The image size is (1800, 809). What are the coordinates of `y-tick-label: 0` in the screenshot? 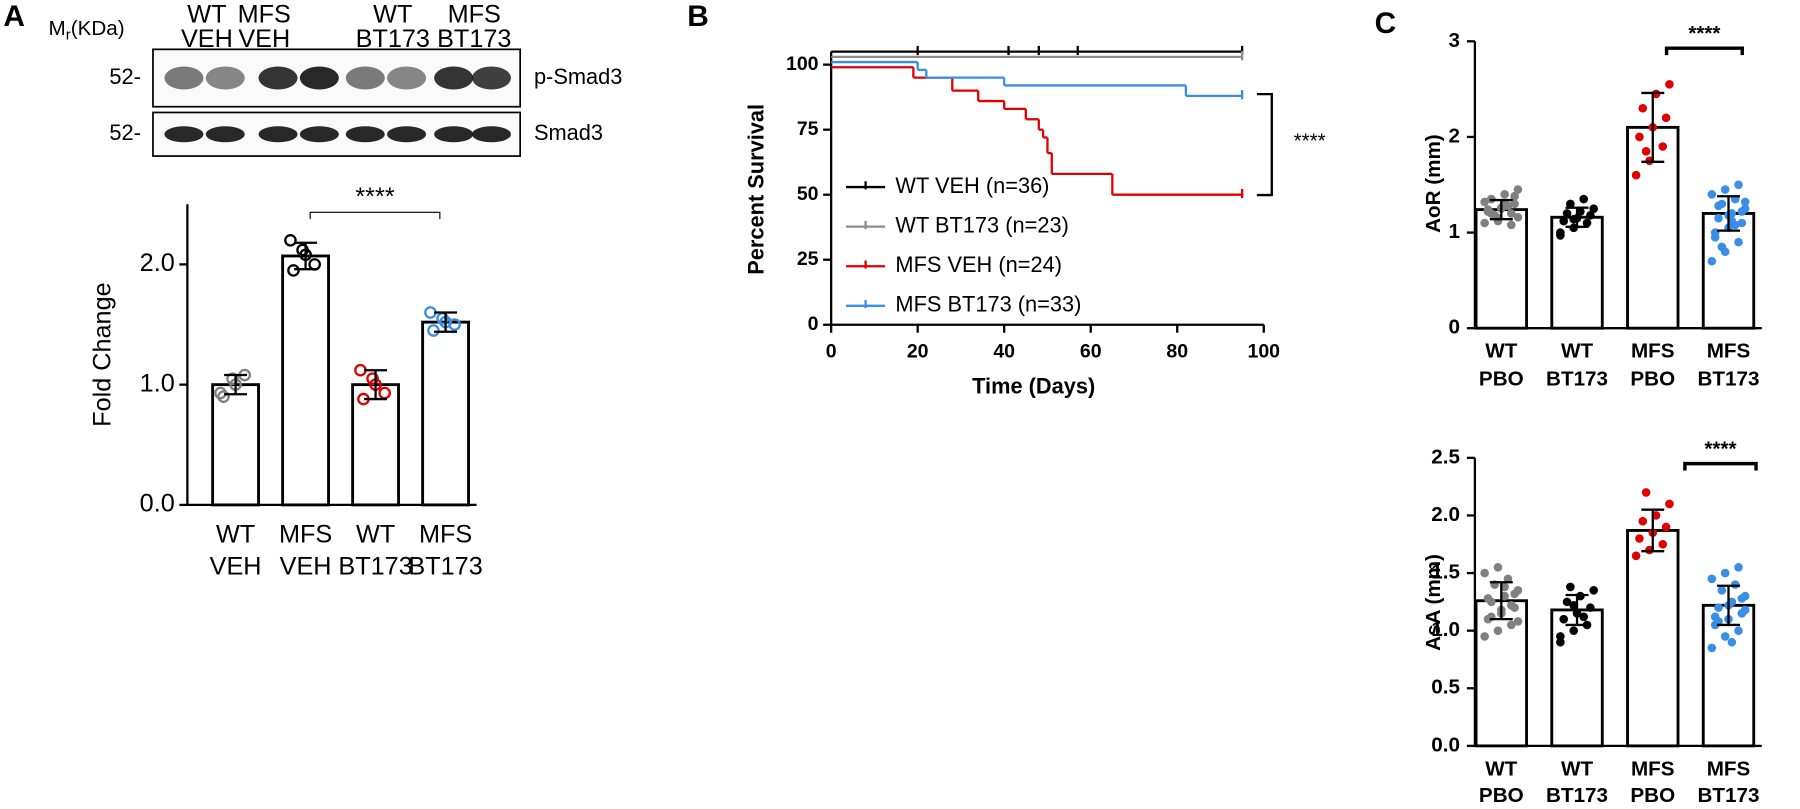 It's located at (1454, 327).